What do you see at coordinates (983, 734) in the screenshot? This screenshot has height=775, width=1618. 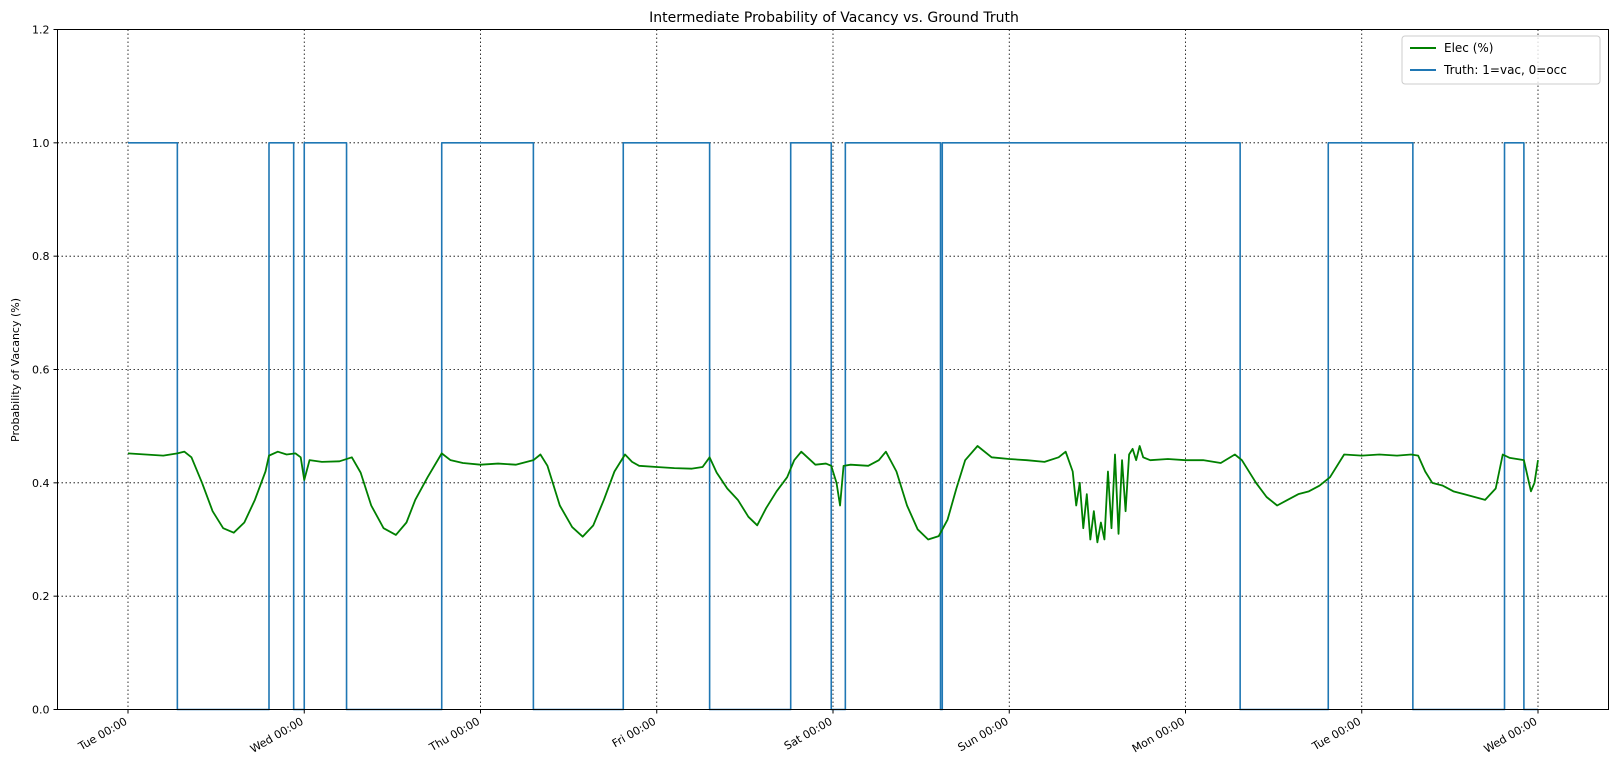 I see `x-tick-label: Sun 00:00` at bounding box center [983, 734].